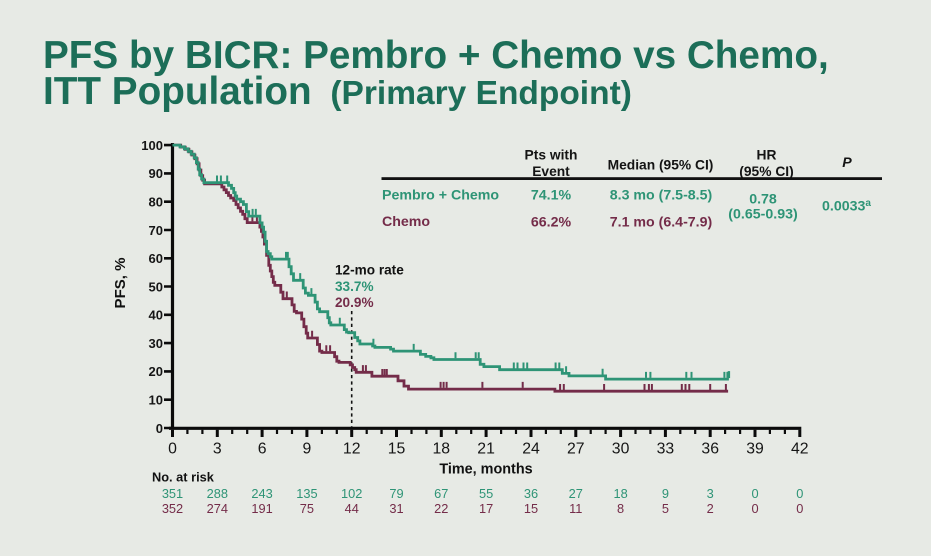  What do you see at coordinates (156, 258) in the screenshot?
I see `svg-text: 60` at bounding box center [156, 258].